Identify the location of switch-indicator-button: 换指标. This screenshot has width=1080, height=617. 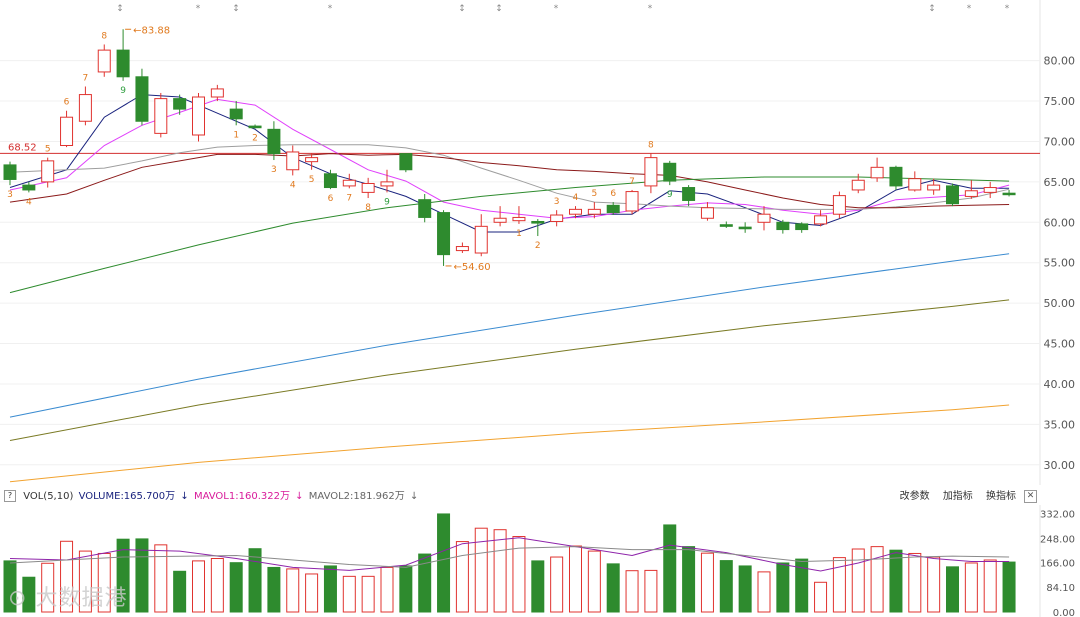
(1001, 496).